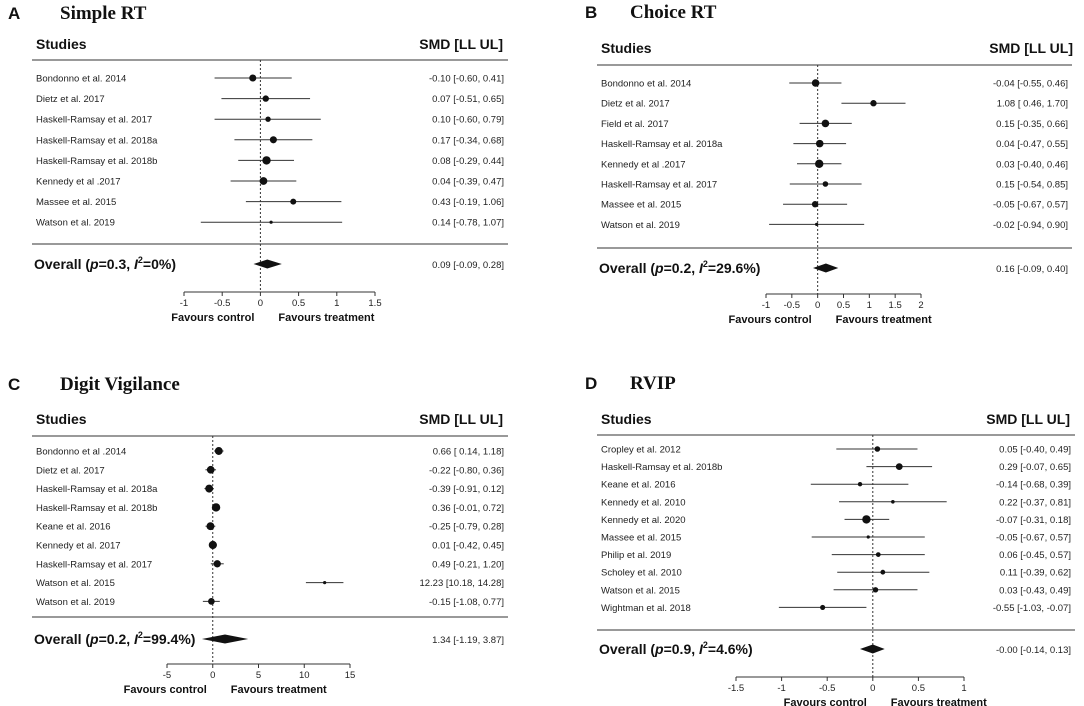  What do you see at coordinates (591, 383) in the screenshot?
I see `panel-letter: D` at bounding box center [591, 383].